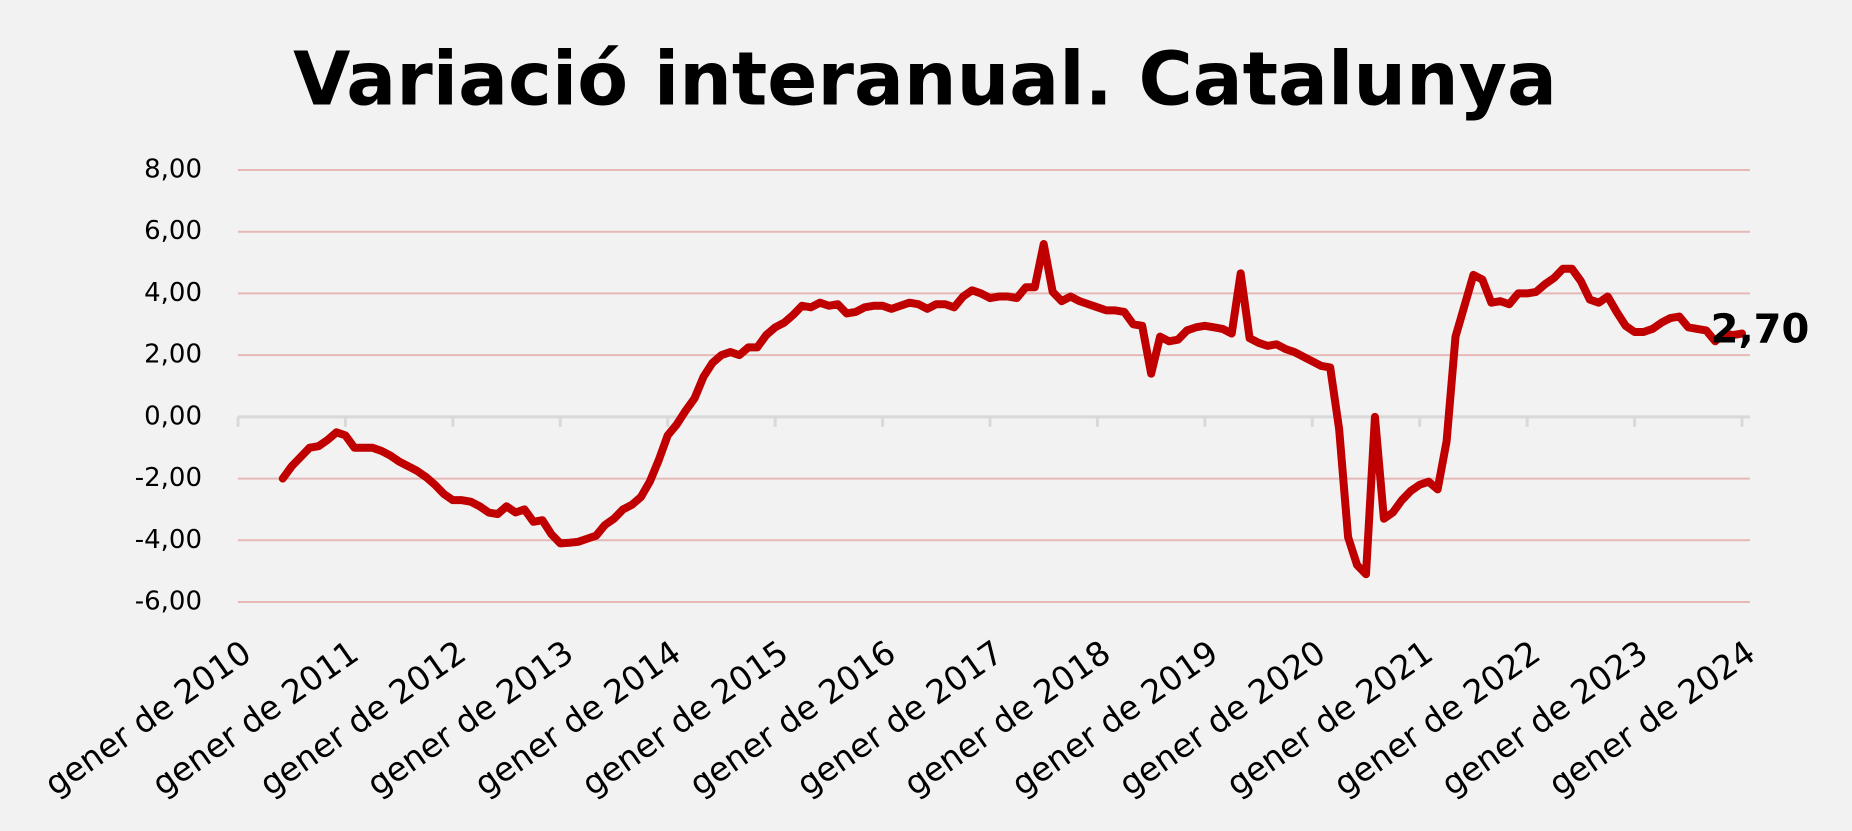 The image size is (1852, 831). Describe the element at coordinates (173, 231) in the screenshot. I see `y-tick-label: 6,00` at that location.